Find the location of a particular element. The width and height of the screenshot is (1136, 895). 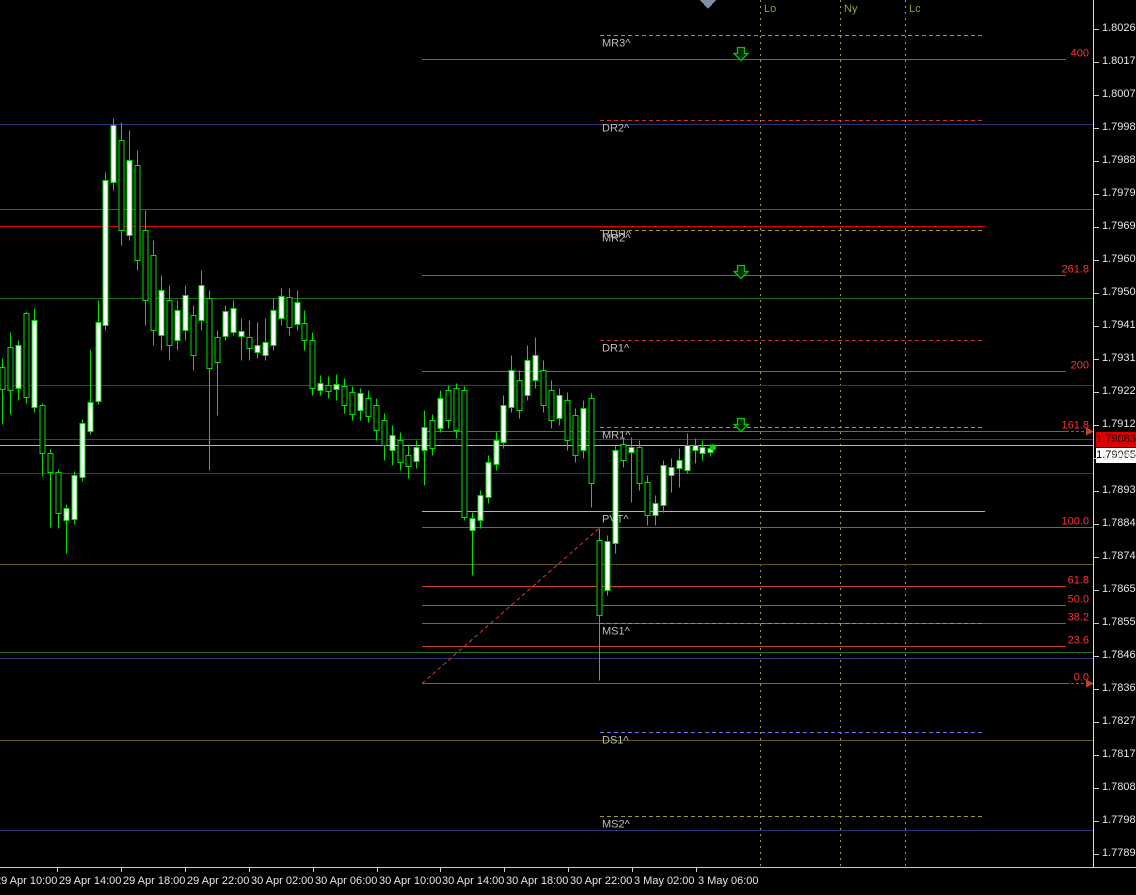

pivot-level-label: MR2^ is located at coordinates (616, 239).